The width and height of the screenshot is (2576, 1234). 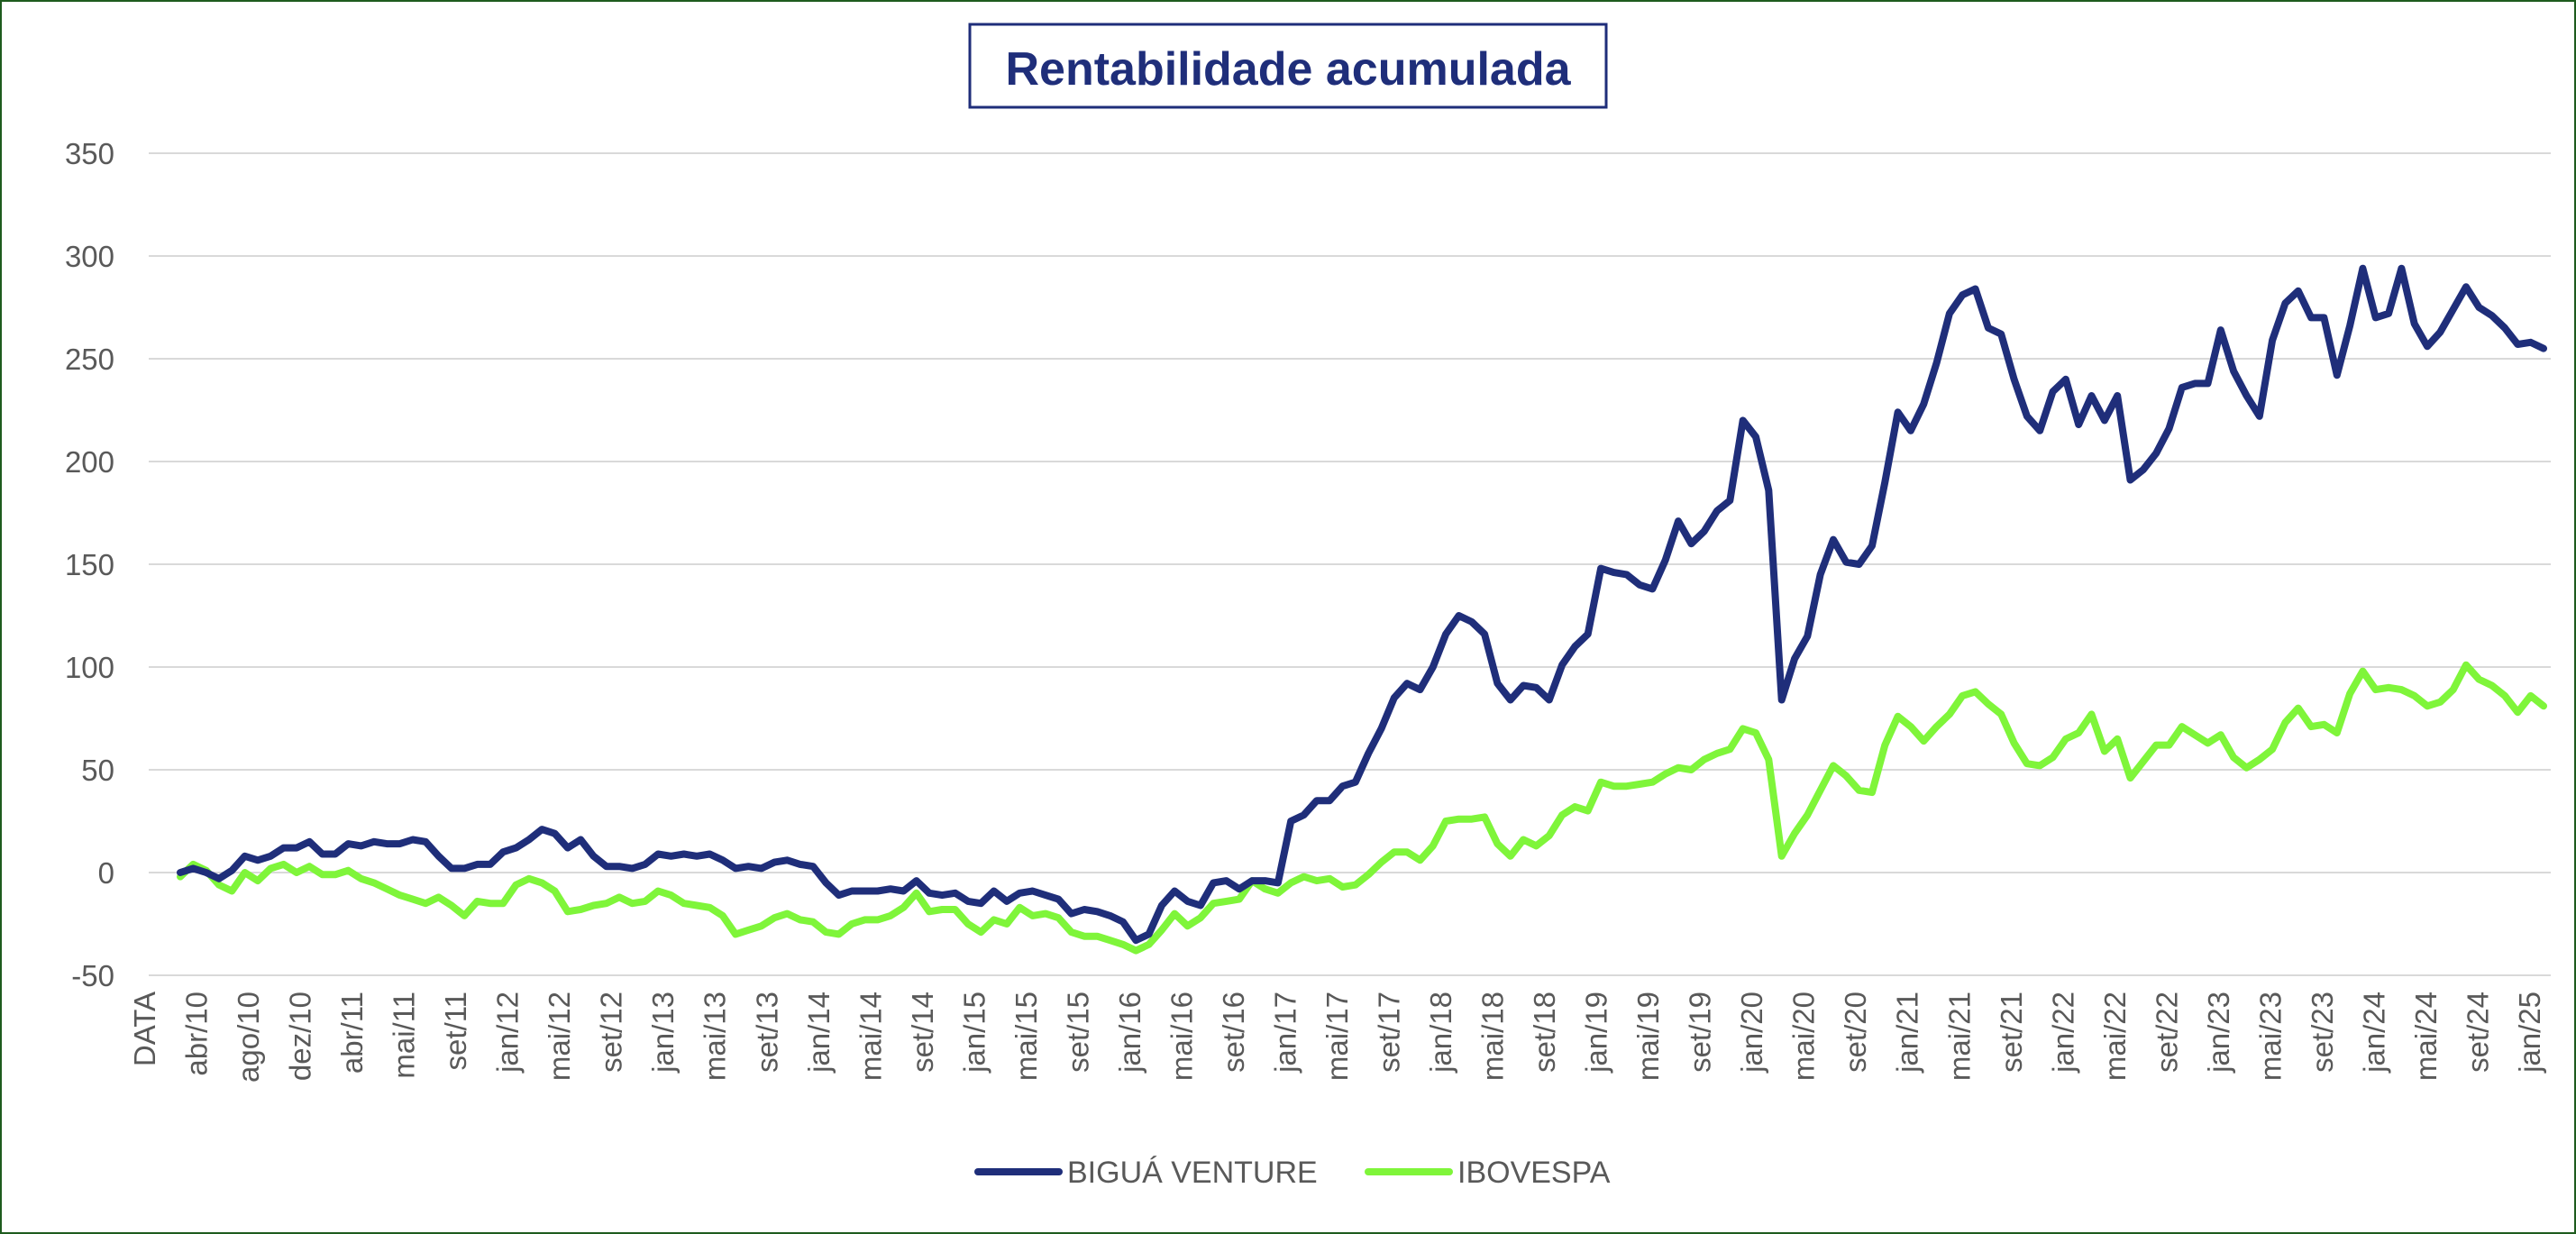 I want to click on x-tick-label: set/20, so click(x=1855, y=1032).